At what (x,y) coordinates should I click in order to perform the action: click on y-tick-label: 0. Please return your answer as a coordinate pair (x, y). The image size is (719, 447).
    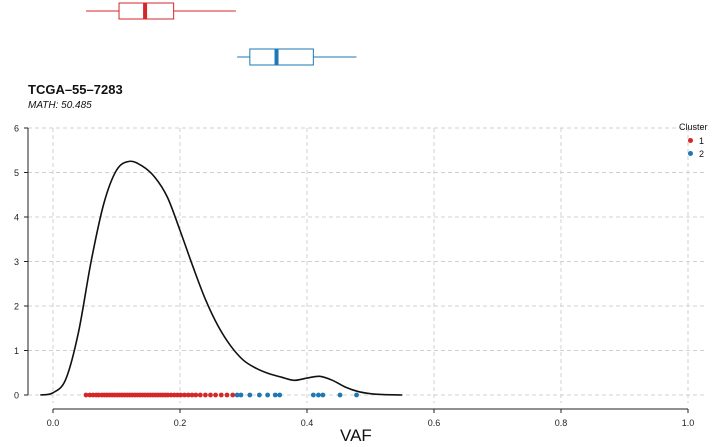
    Looking at the image, I should click on (16, 396).